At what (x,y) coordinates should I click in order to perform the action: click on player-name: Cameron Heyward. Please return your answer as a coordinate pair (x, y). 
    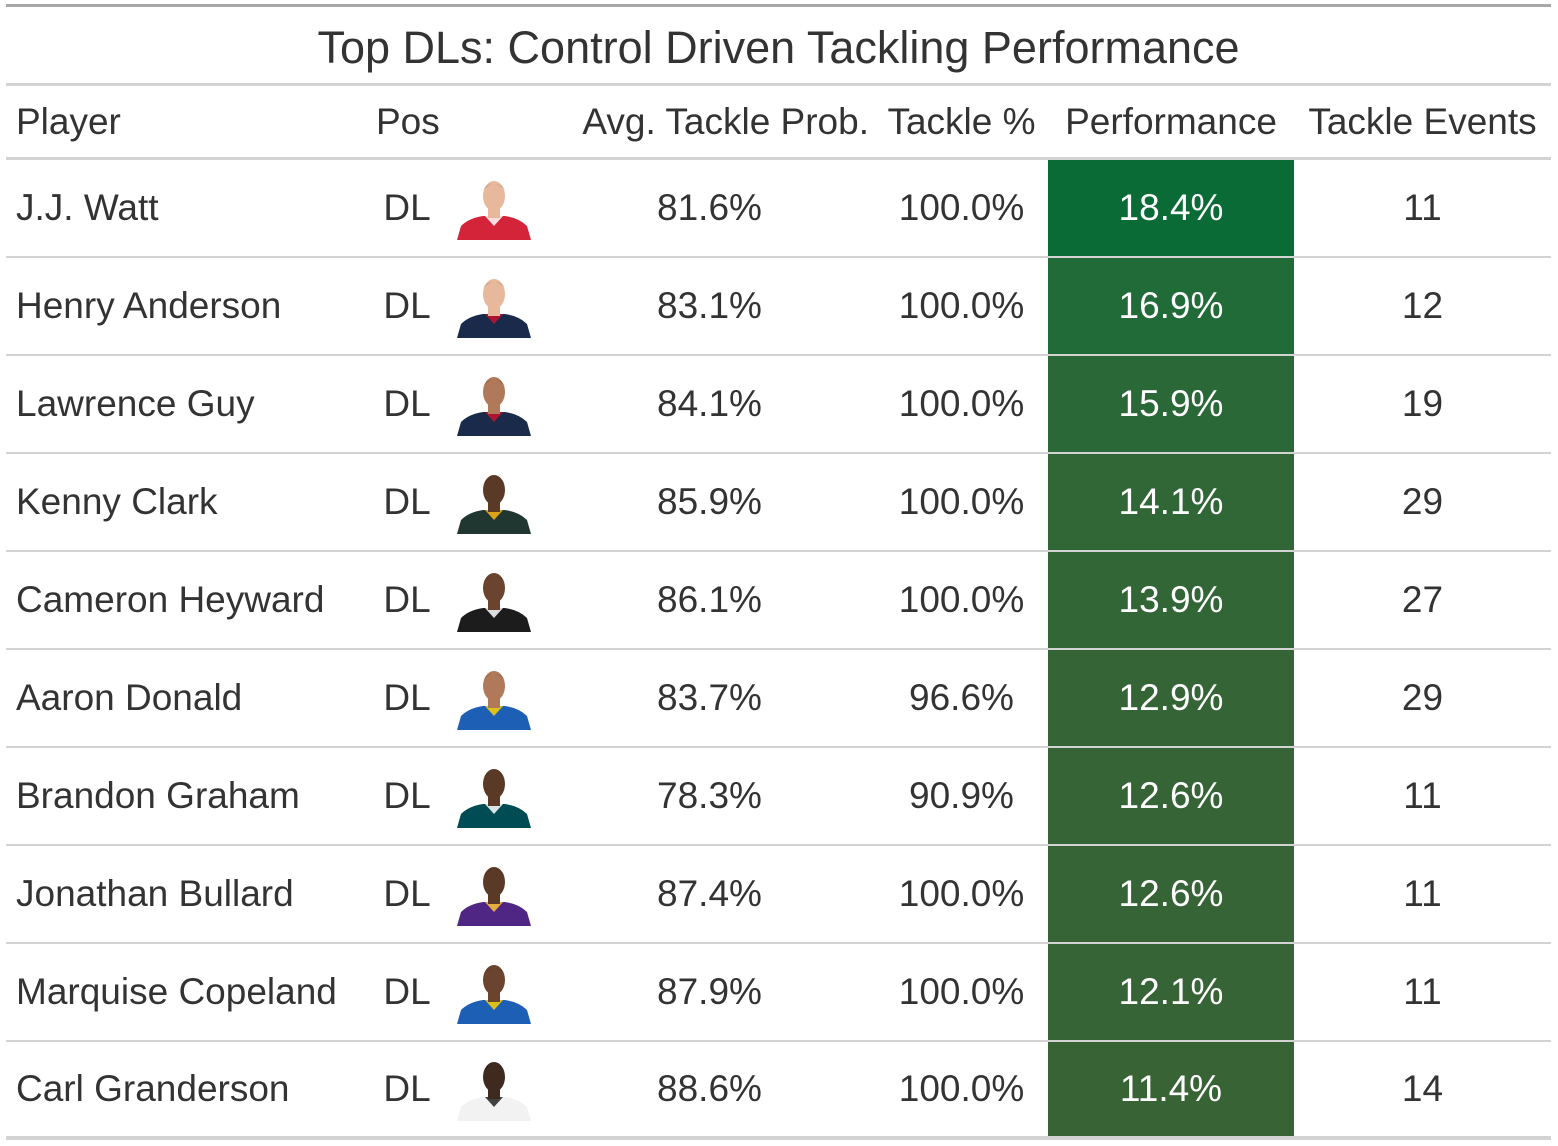
    Looking at the image, I should click on (170, 599).